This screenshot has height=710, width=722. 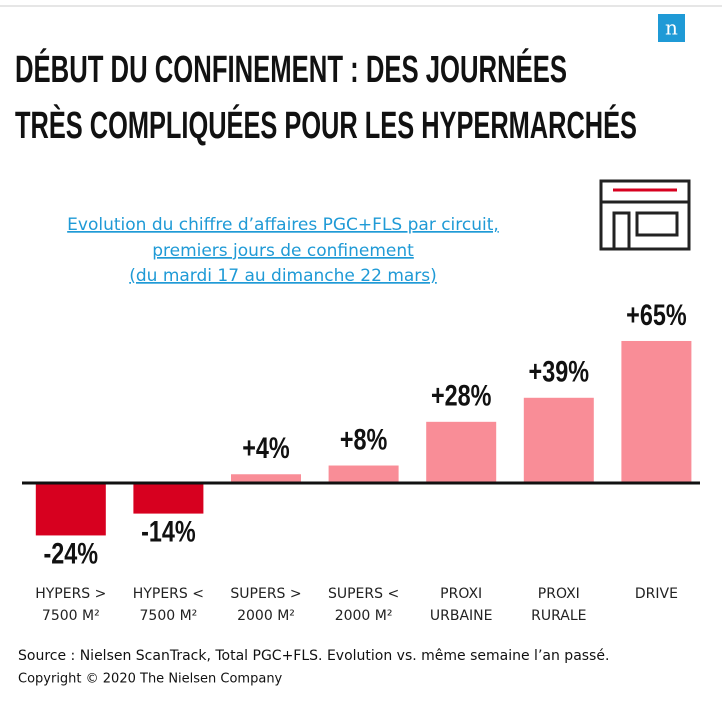 I want to click on logo-box, so click(x=671, y=28).